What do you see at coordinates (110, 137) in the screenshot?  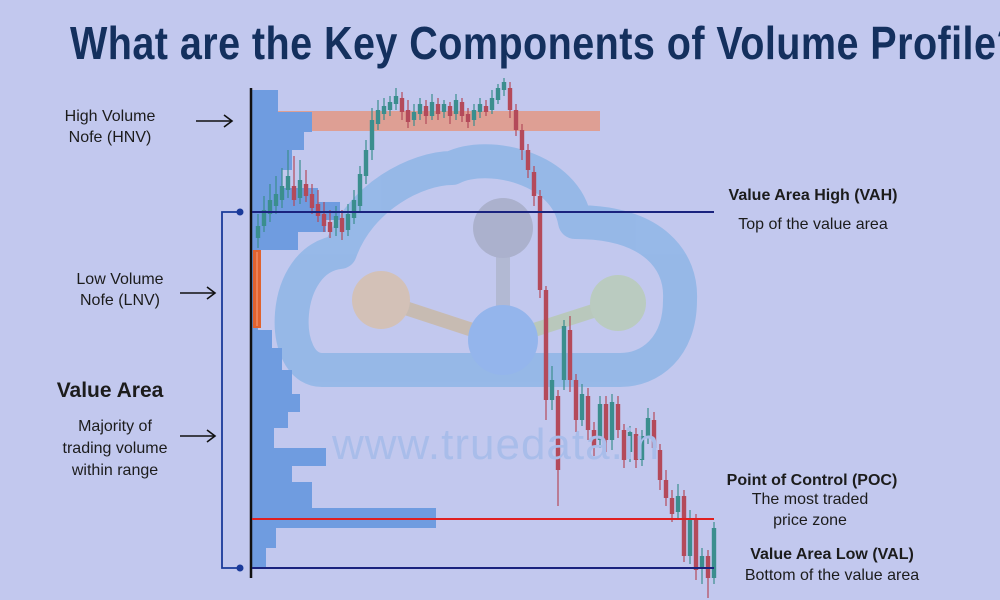 I see `hnv-label-line2: Nofe (HNV)` at bounding box center [110, 137].